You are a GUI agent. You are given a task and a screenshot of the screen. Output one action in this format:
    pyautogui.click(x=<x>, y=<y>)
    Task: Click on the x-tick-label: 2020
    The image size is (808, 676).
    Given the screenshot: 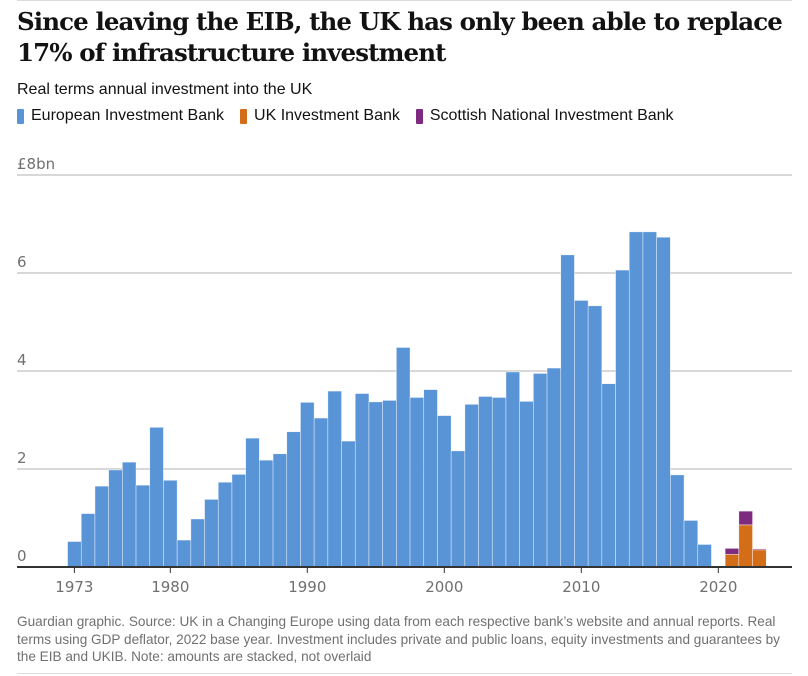 What is the action you would take?
    pyautogui.click(x=718, y=587)
    